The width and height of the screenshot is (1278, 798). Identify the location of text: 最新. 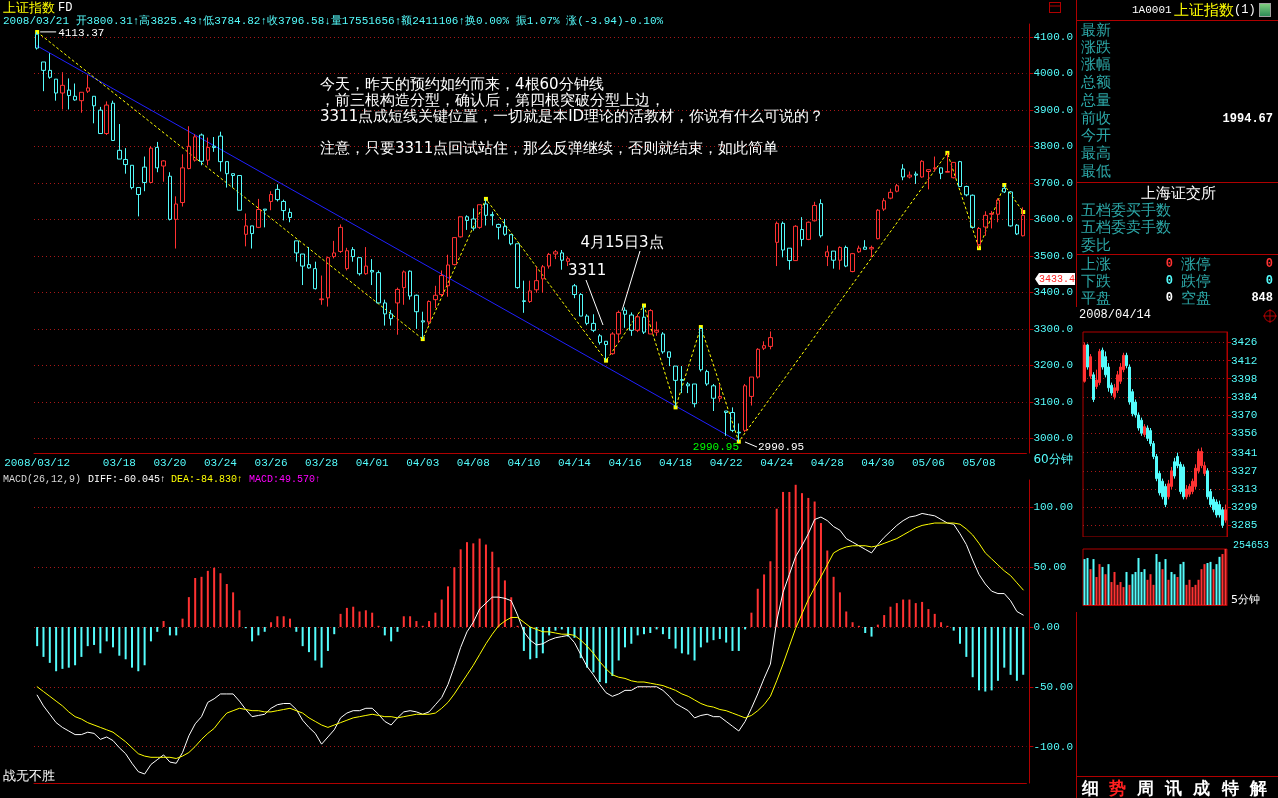
(1096, 30).